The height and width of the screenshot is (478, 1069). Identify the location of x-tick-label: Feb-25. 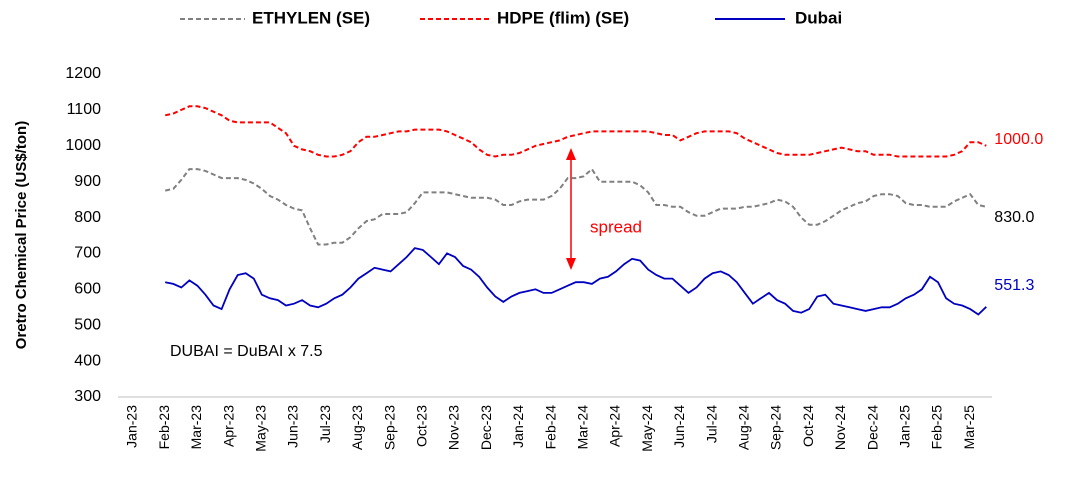
(937, 427).